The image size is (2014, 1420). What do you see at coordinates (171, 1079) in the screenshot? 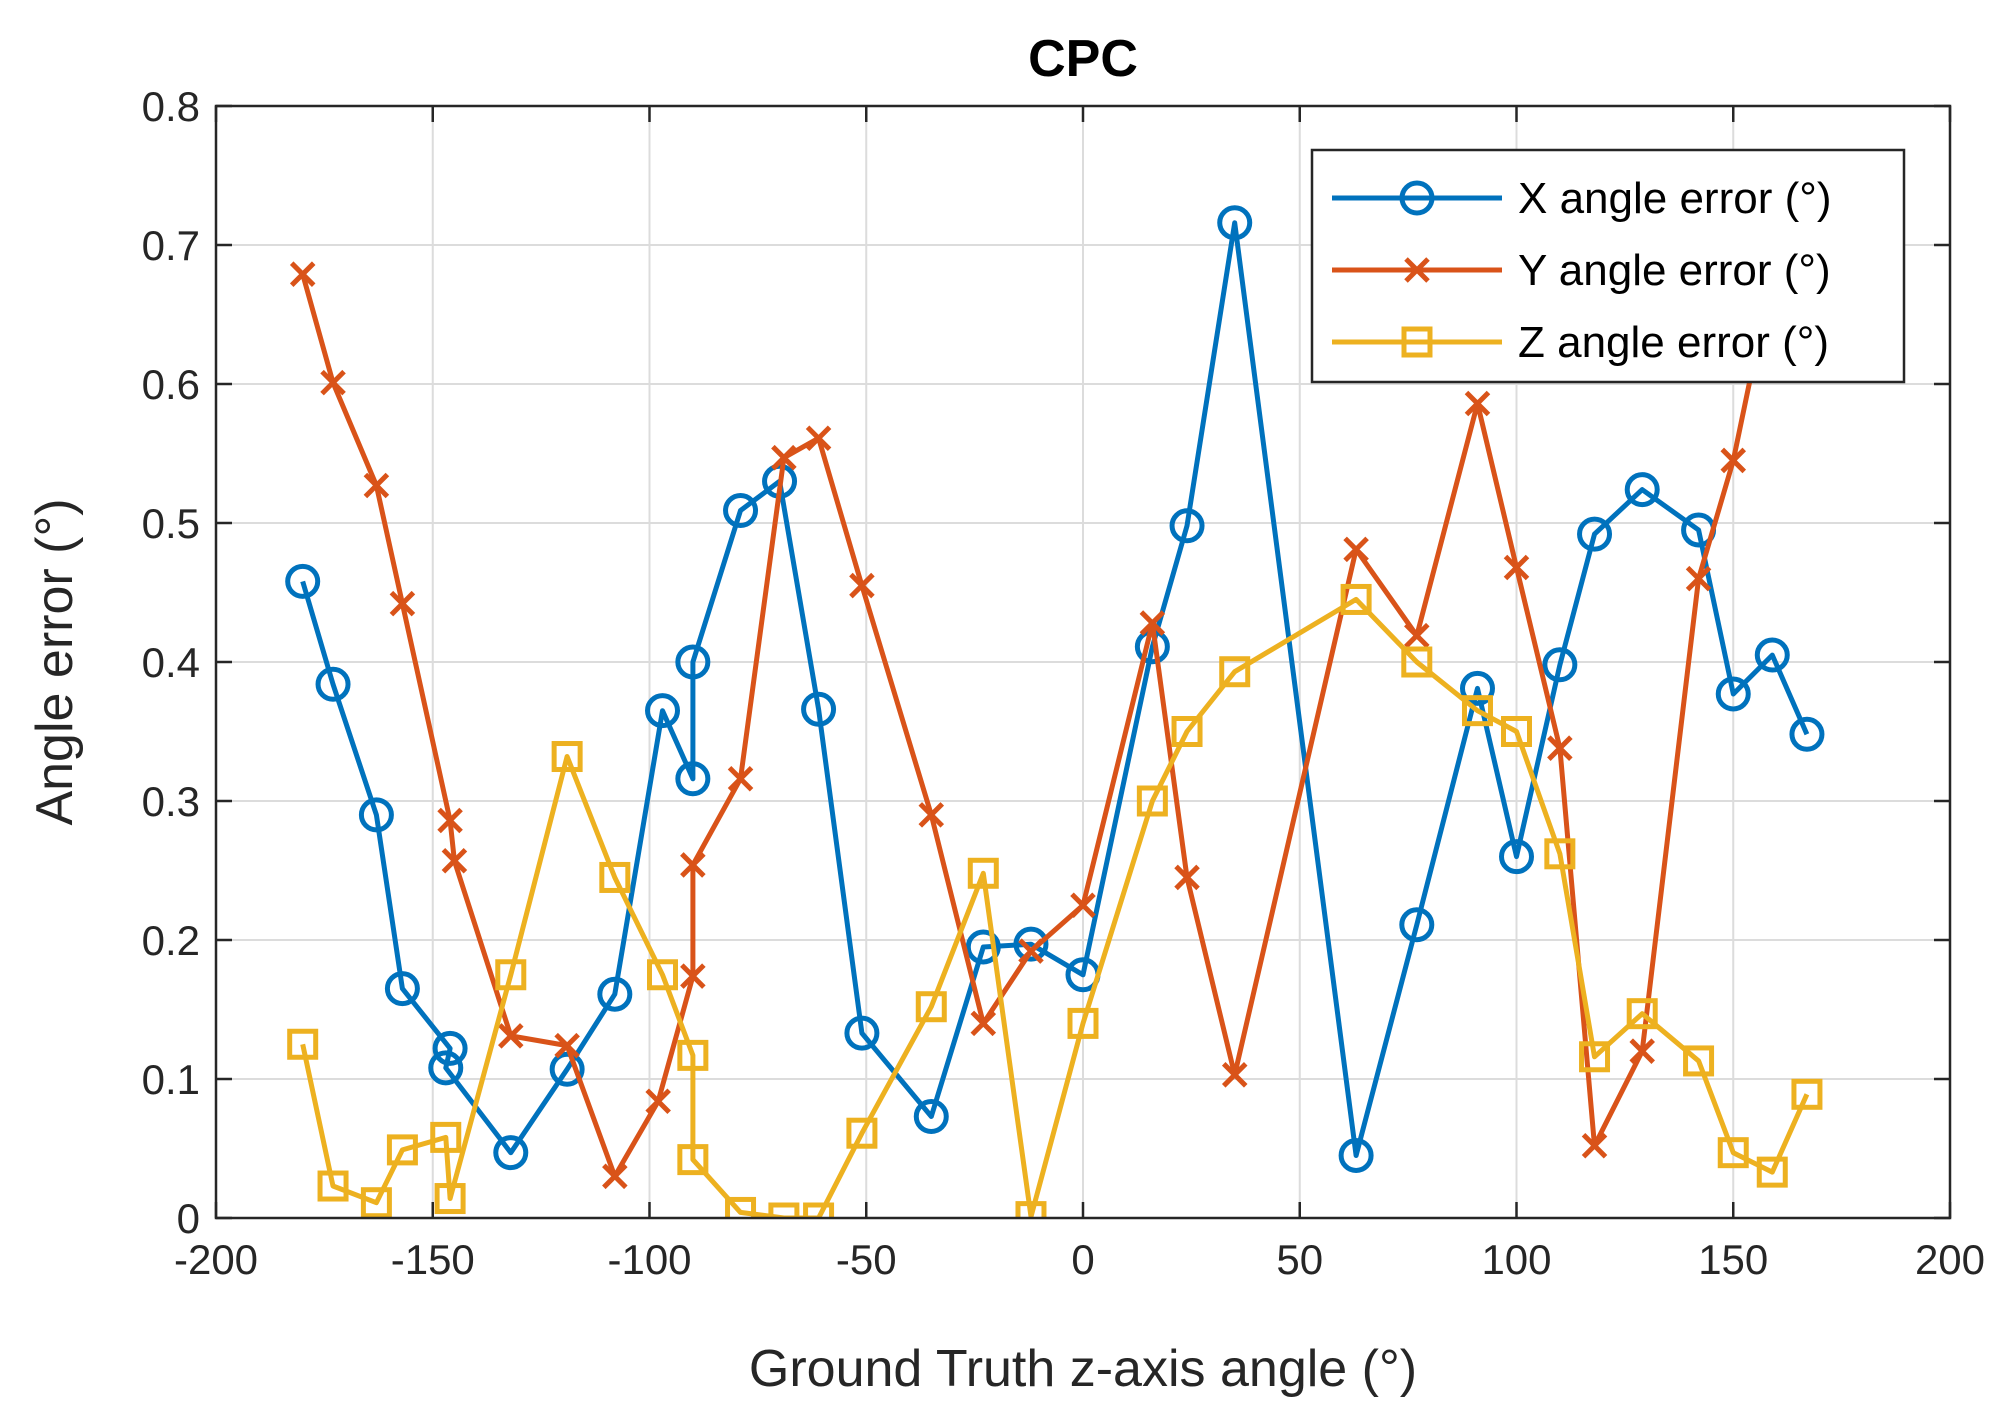
I see `y-tick-label: 0.1` at bounding box center [171, 1079].